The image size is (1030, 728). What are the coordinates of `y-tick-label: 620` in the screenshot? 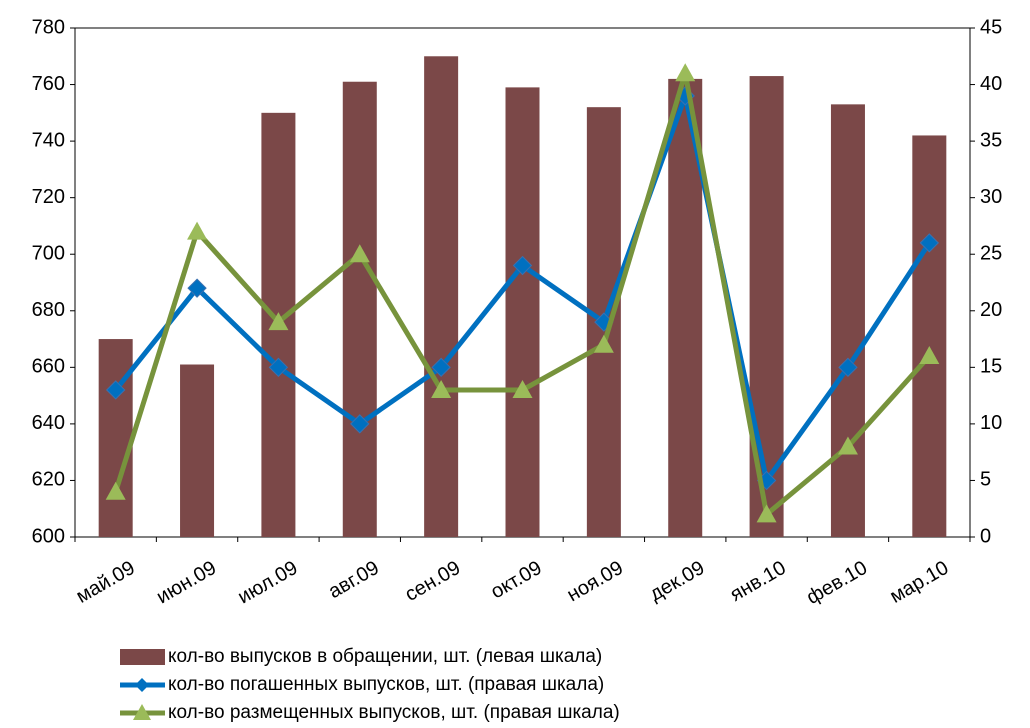 It's located at (48, 480).